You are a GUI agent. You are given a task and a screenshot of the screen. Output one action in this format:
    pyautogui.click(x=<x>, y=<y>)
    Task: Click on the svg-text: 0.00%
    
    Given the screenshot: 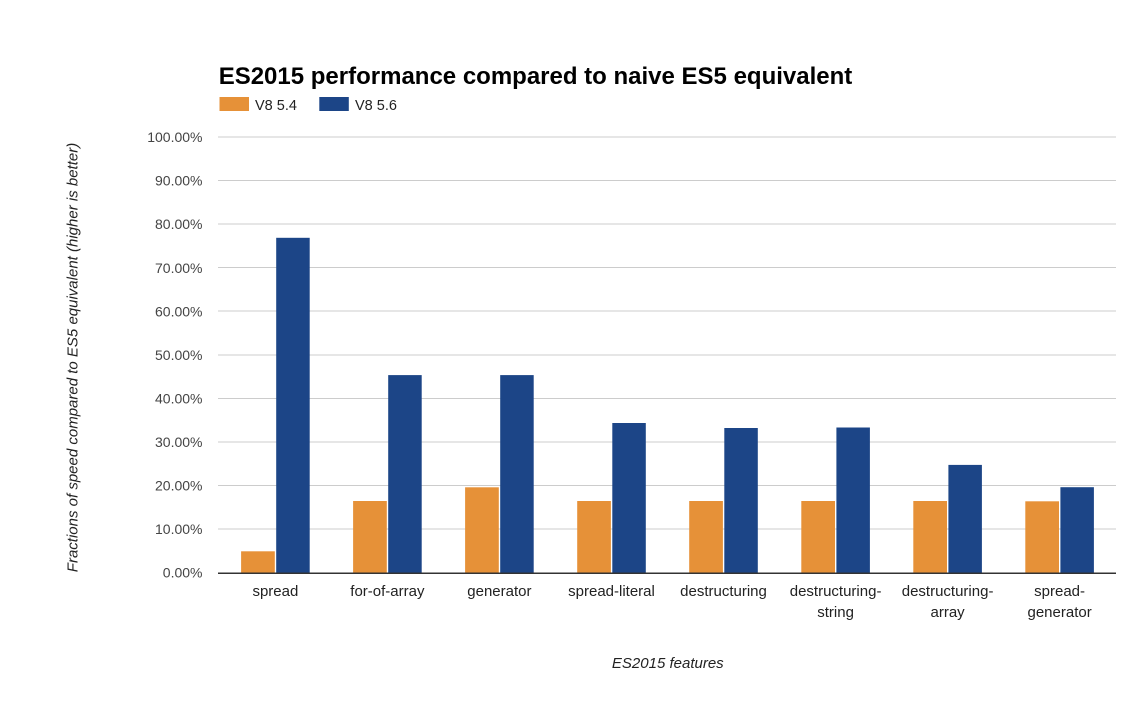 What is the action you would take?
    pyautogui.click(x=183, y=573)
    